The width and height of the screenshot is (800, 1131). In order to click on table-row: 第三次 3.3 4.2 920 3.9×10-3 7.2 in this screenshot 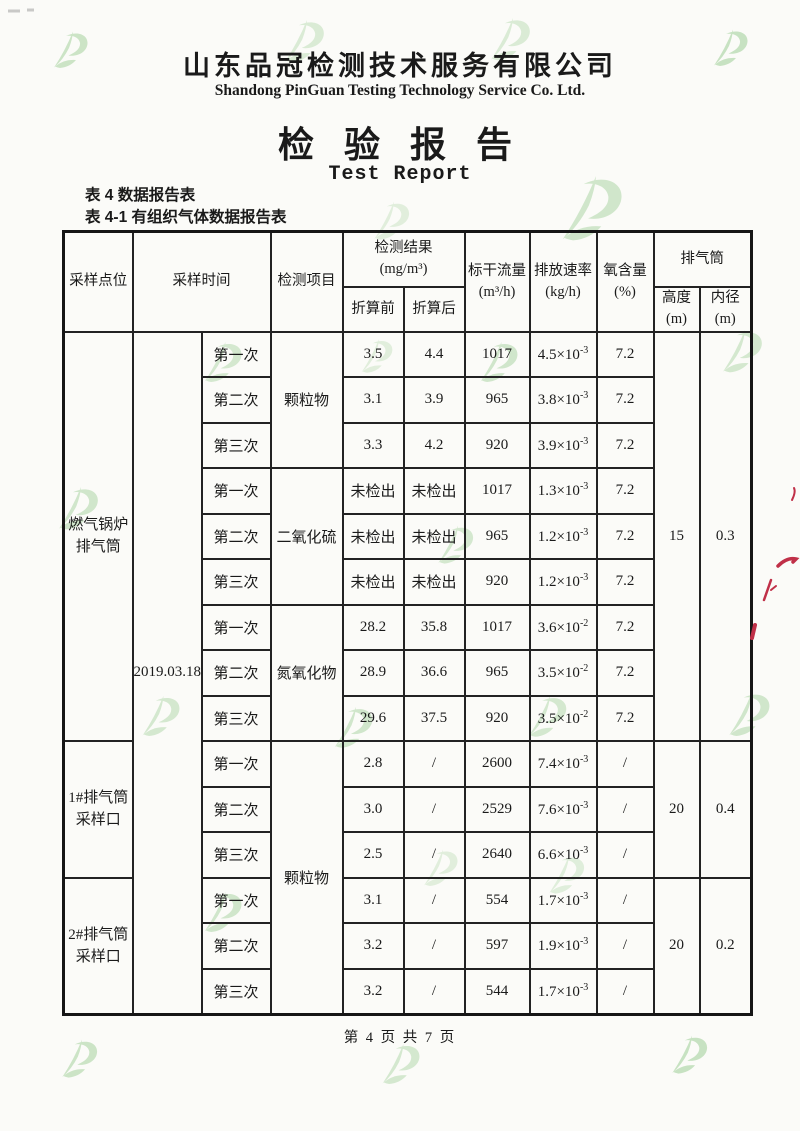, I will do `click(408, 445)`.